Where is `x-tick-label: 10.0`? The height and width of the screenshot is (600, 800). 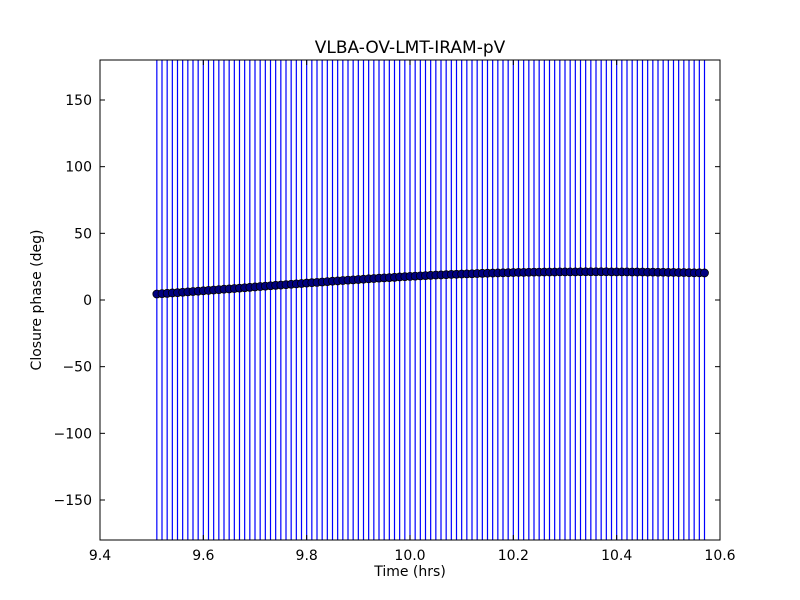
x-tick-label: 10.0 is located at coordinates (409, 556).